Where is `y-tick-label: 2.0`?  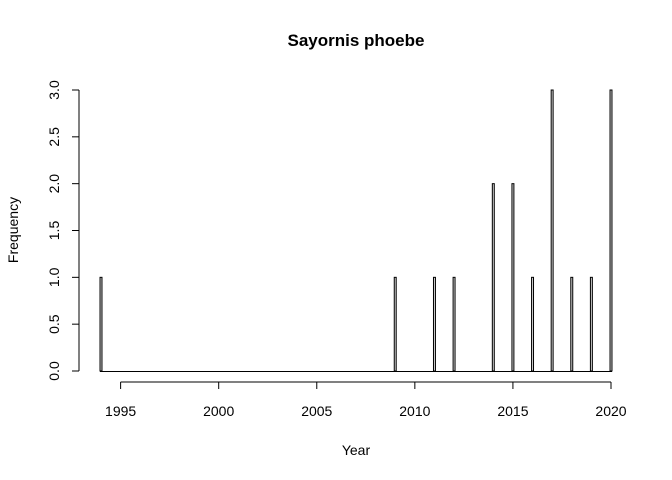 y-tick-label: 2.0 is located at coordinates (54, 184).